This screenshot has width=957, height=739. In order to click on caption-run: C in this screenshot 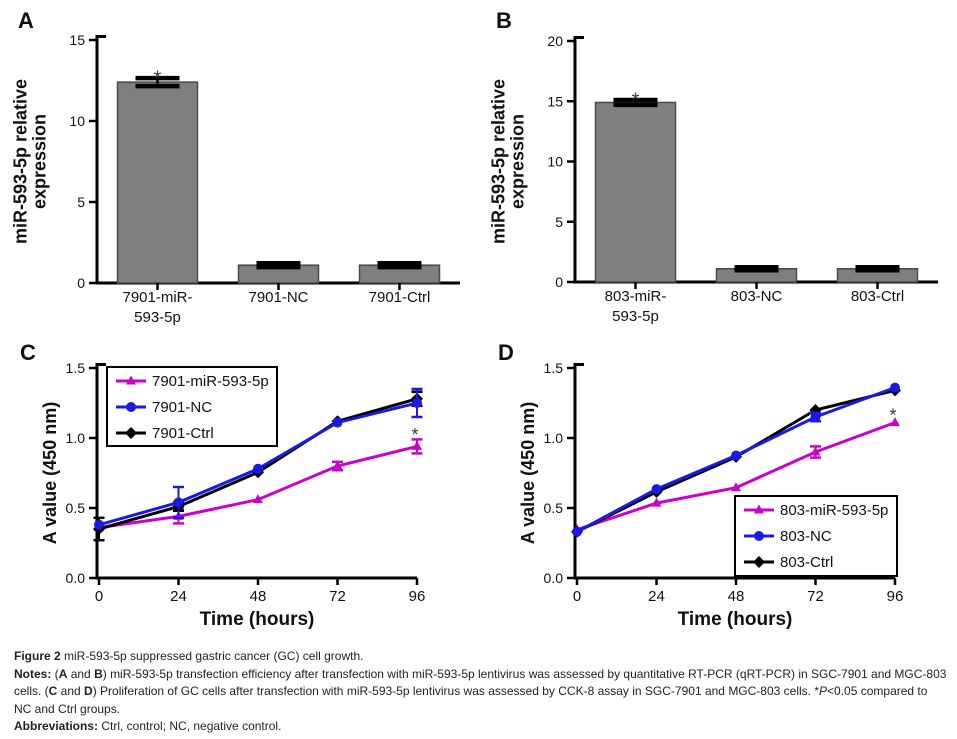, I will do `click(53, 691)`.